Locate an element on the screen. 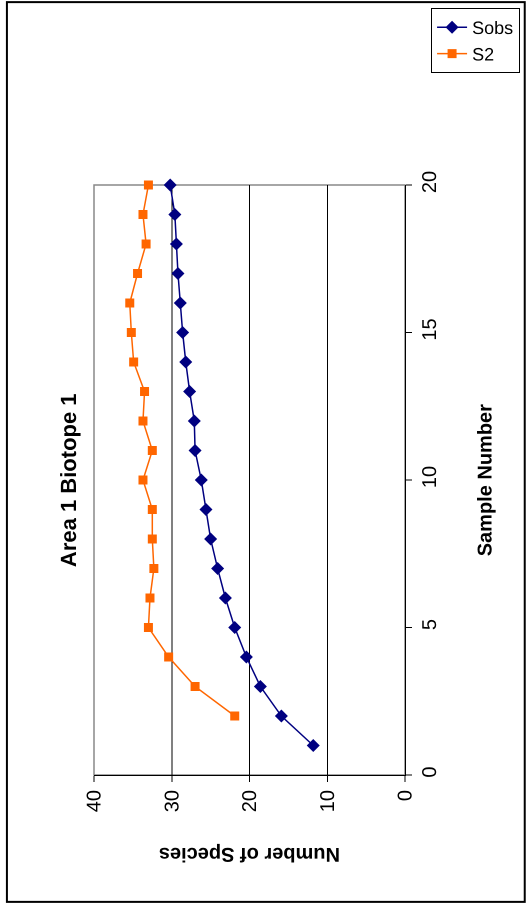  x-tick-label: 10 is located at coordinates (327, 801).